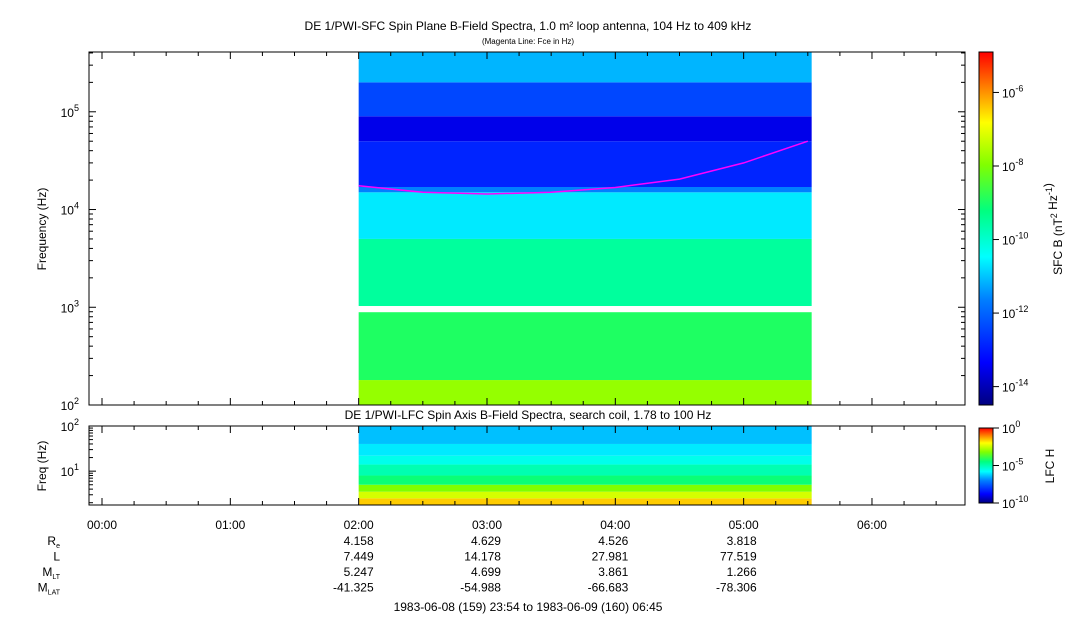 This screenshot has height=620, width=1083. Describe the element at coordinates (359, 557) in the screenshot. I see `ephemeris-value: 7.449` at that location.